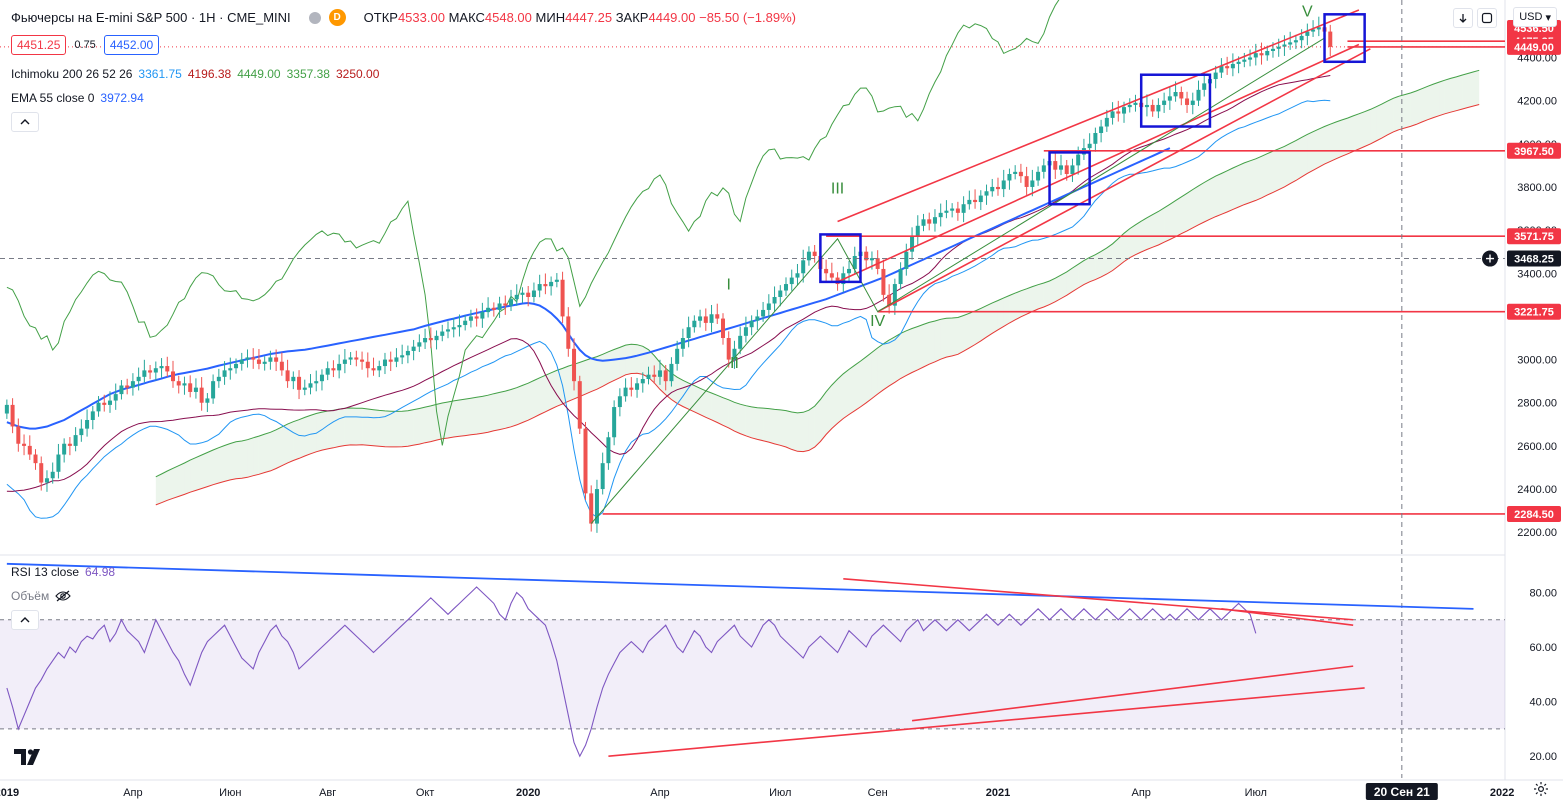 The height and width of the screenshot is (800, 1563). Describe the element at coordinates (1537, 447) in the screenshot. I see `price-tick-label: 2600.00` at that location.